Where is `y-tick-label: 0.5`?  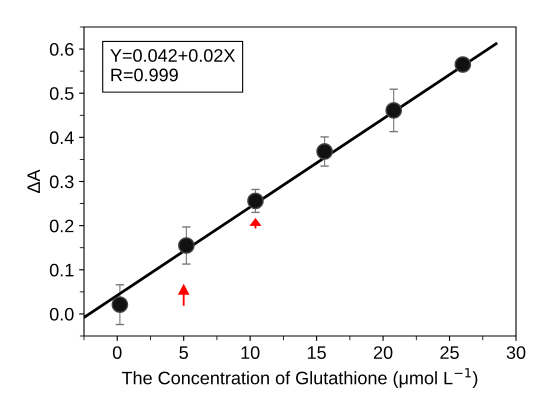
y-tick-label: 0.5 is located at coordinates (62, 93).